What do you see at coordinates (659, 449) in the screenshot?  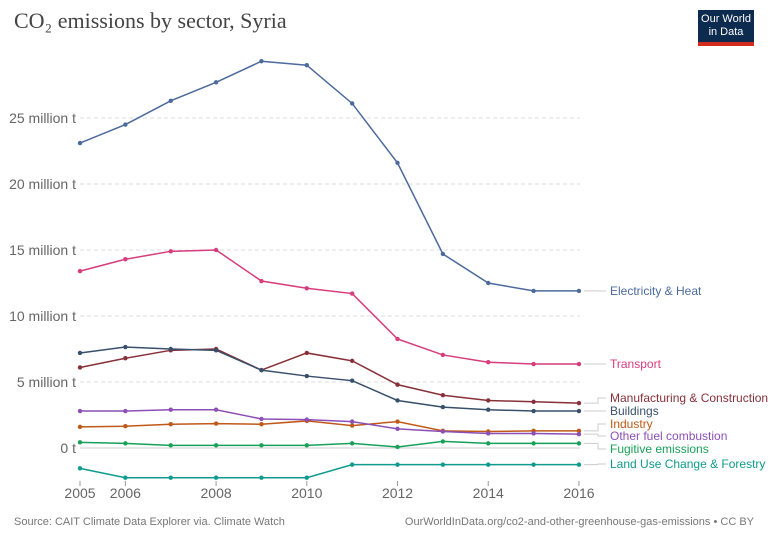 I see `series-label: Fugitive emissions` at bounding box center [659, 449].